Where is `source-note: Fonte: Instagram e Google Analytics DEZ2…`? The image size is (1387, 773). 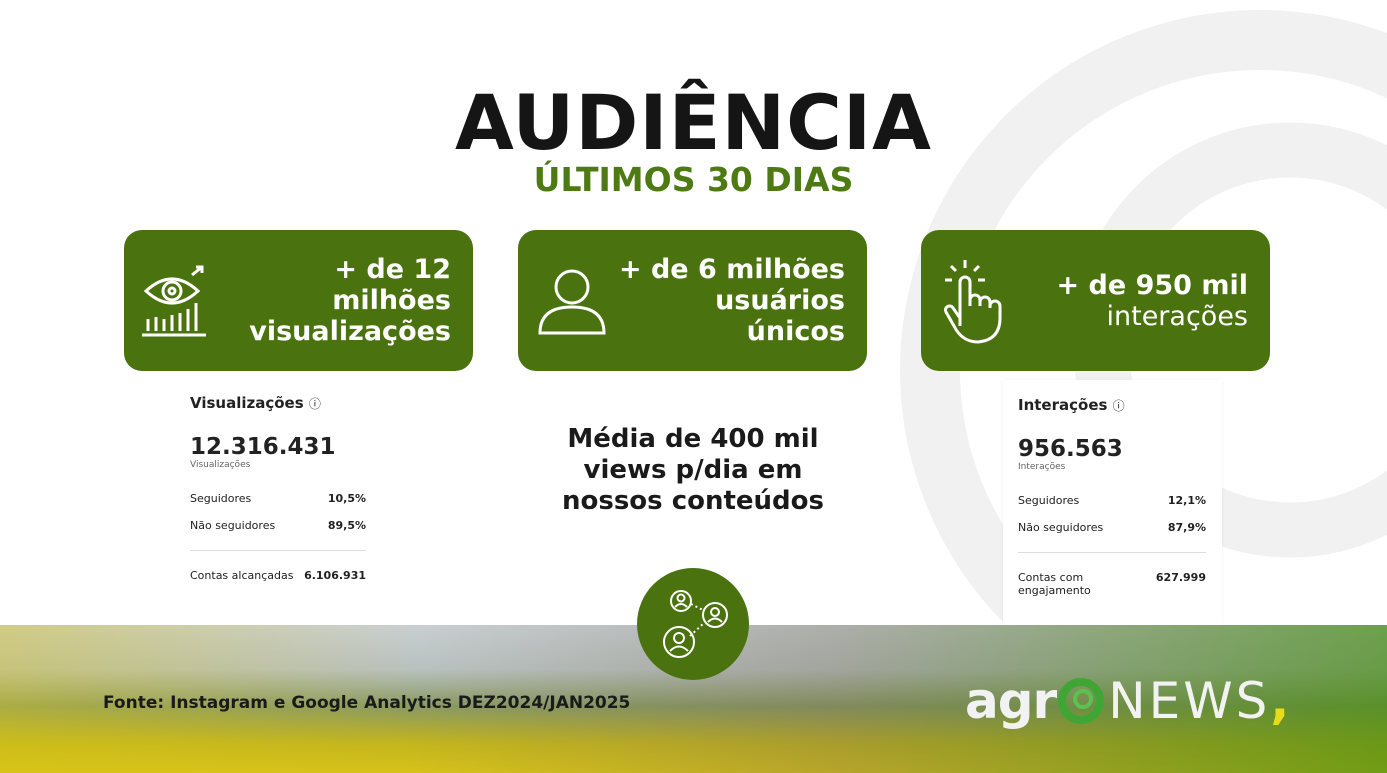 source-note: Fonte: Instagram e Google Analytics DEZ2… is located at coordinates (367, 703).